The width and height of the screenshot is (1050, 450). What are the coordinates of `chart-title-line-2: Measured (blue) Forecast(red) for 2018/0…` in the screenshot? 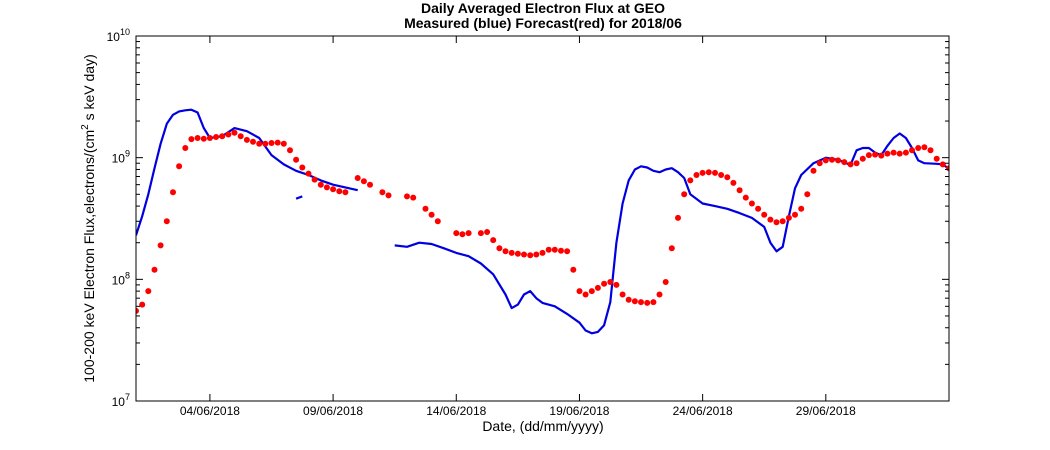 It's located at (543, 23).